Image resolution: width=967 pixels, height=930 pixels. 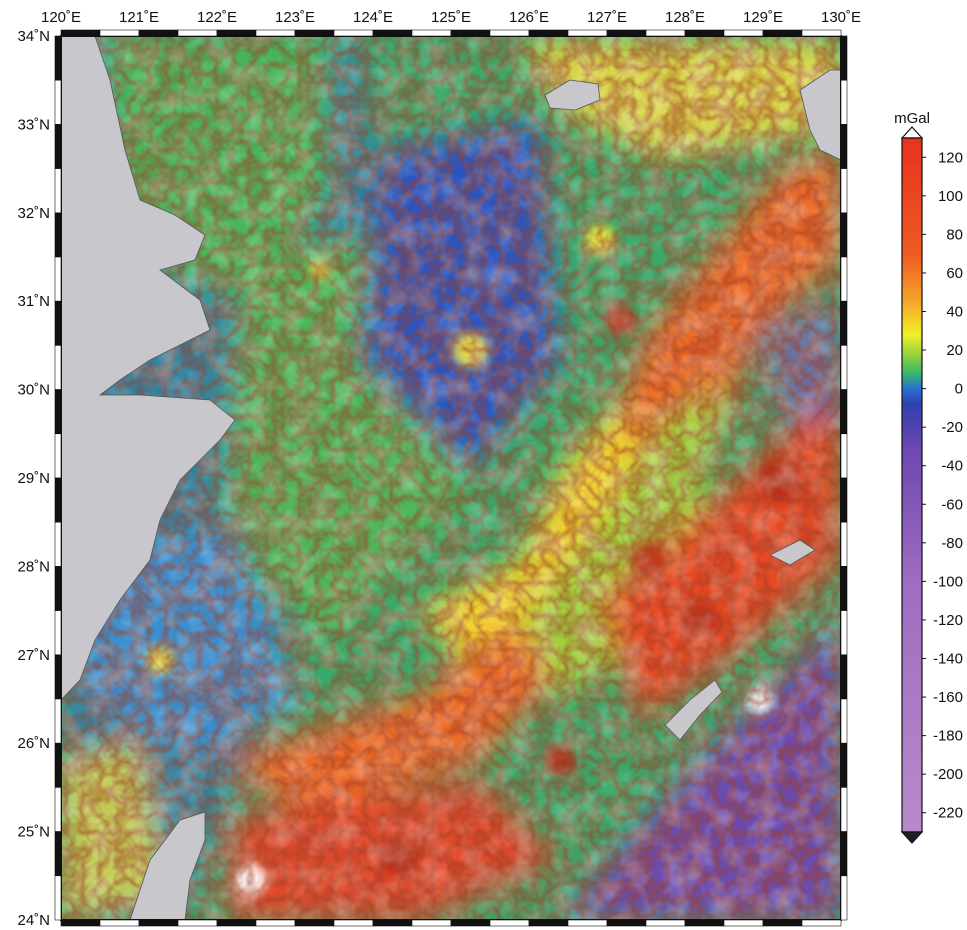 I want to click on colorbar-tick-label: -40, so click(x=952, y=466).